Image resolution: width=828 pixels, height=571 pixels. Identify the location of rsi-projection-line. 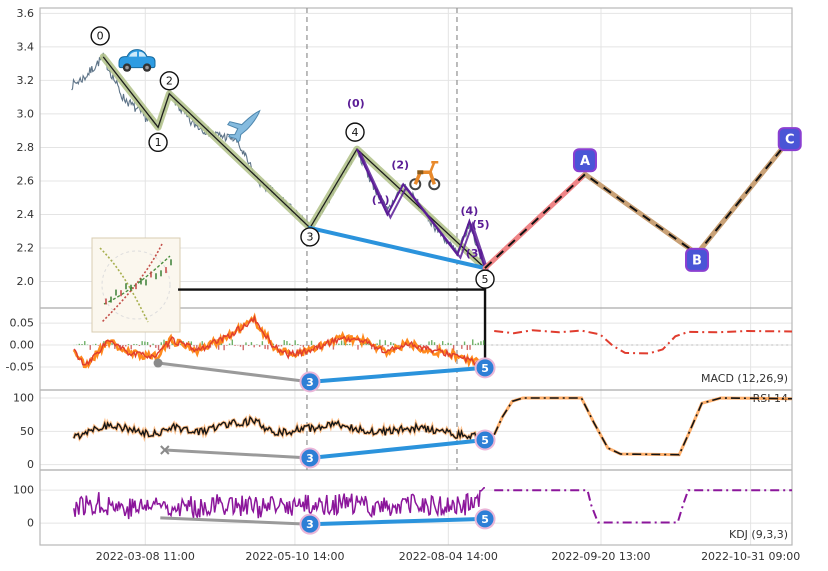
(643, 426).